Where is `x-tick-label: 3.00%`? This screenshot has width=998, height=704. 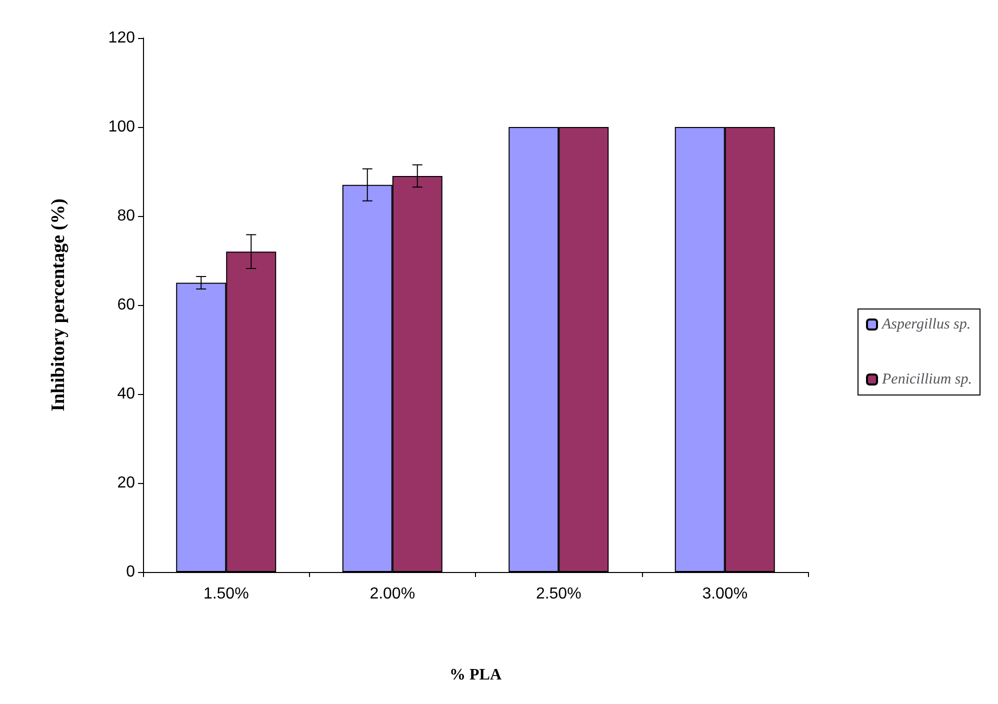
x-tick-label: 3.00% is located at coordinates (725, 594).